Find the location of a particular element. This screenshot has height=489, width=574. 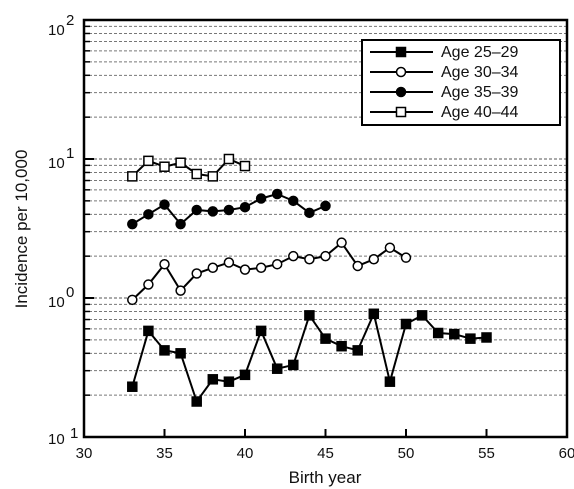

x-tick-label: 55 is located at coordinates (486, 453).